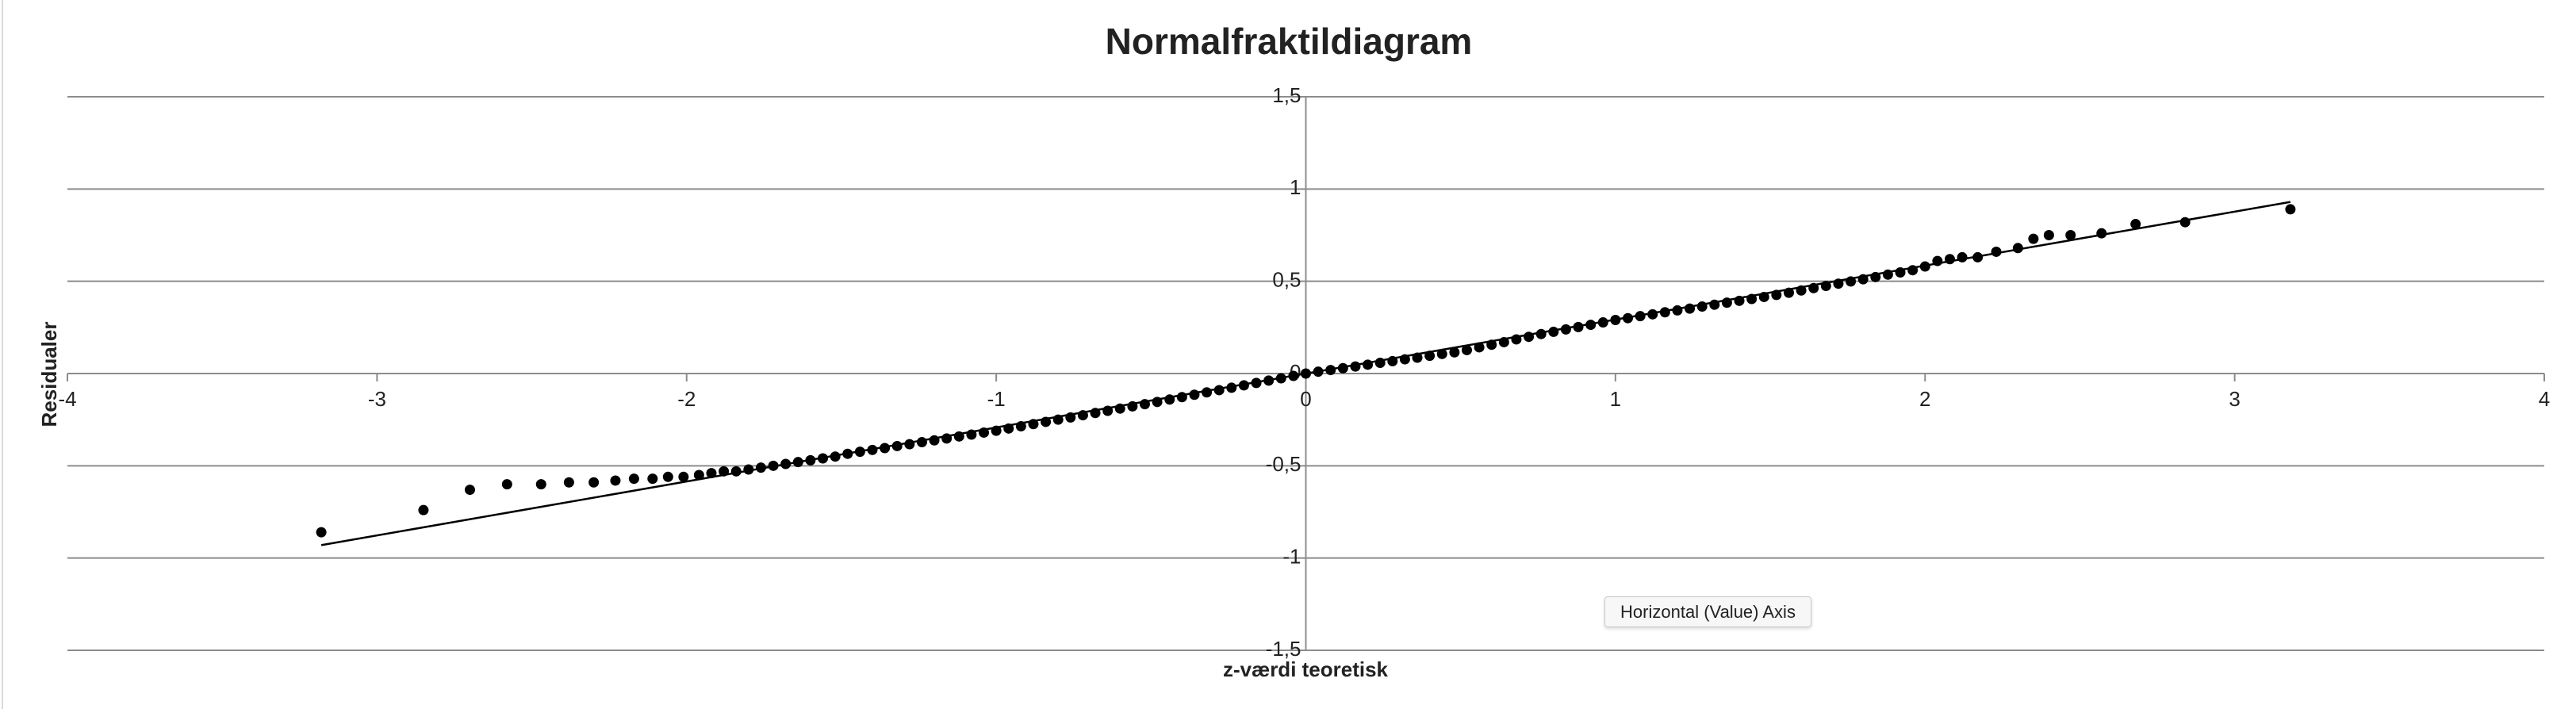 Image resolution: width=2576 pixels, height=709 pixels. What do you see at coordinates (1283, 464) in the screenshot?
I see `y-tick-label: -0,5` at bounding box center [1283, 464].